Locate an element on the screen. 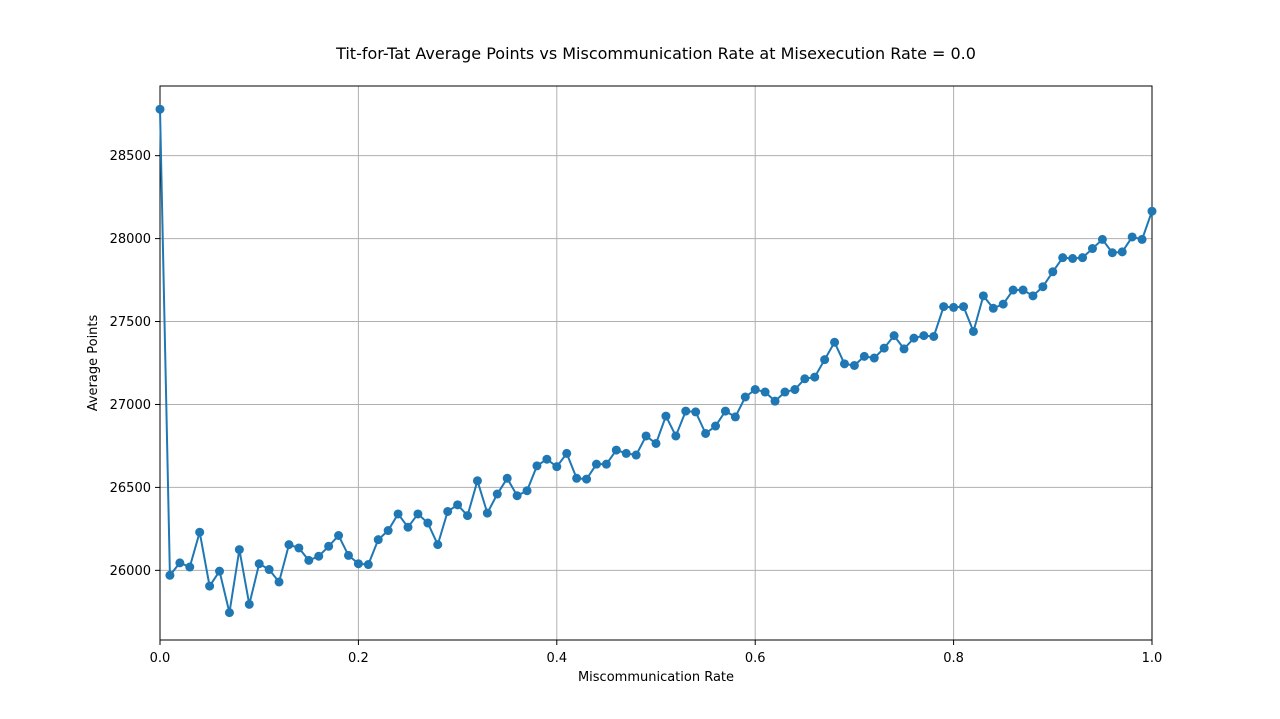 This screenshot has width=1280, height=719. y-tick-label: 26500 is located at coordinates (130, 488).